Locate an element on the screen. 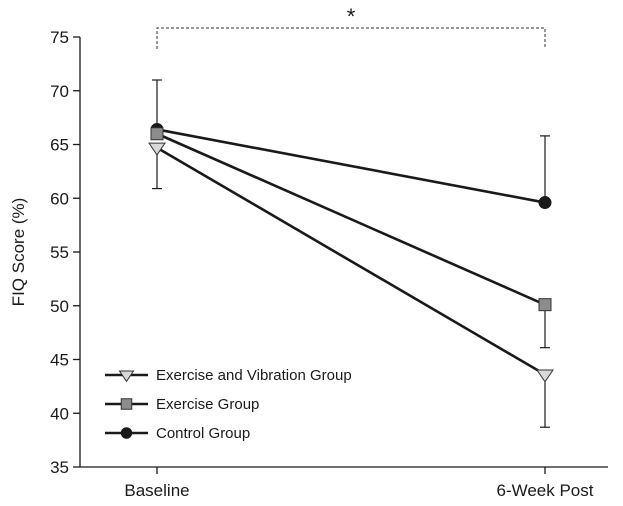 The width and height of the screenshot is (623, 506). bracket-line is located at coordinates (351, 38).